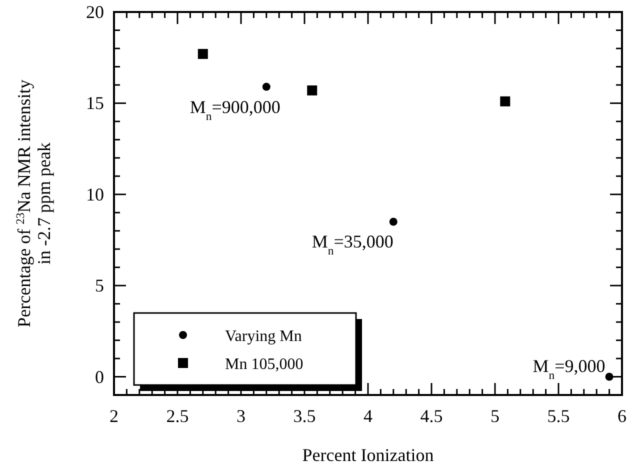  I want to click on y-tick-label: 10, so click(95, 194).